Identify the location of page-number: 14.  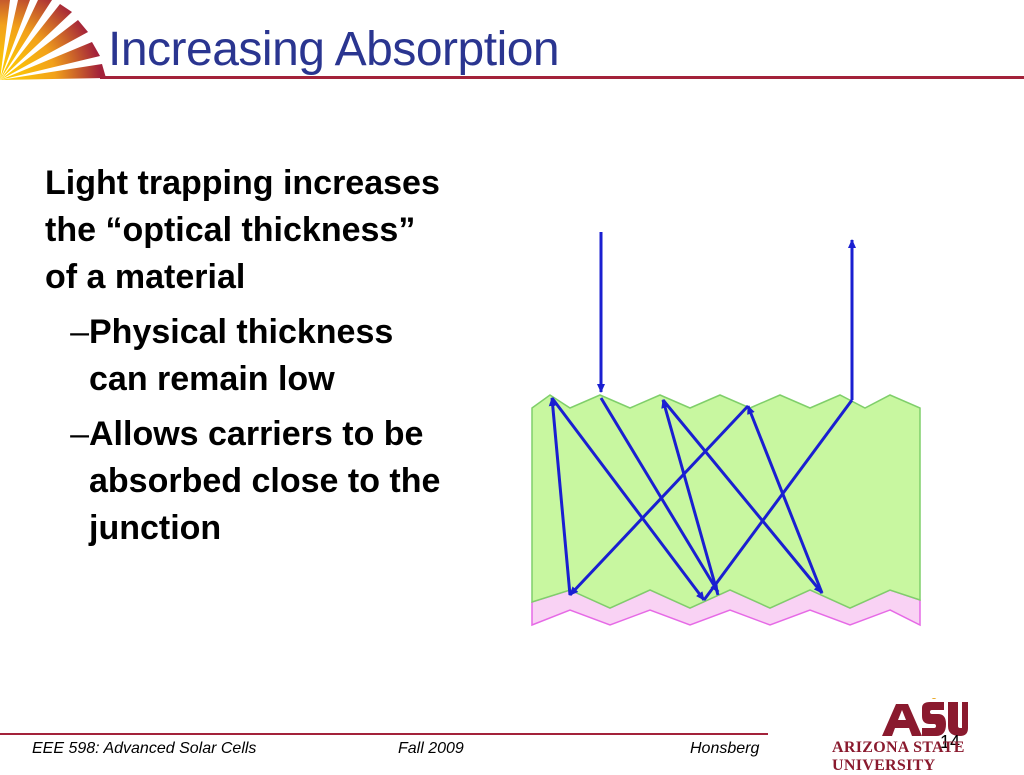
(950, 742).